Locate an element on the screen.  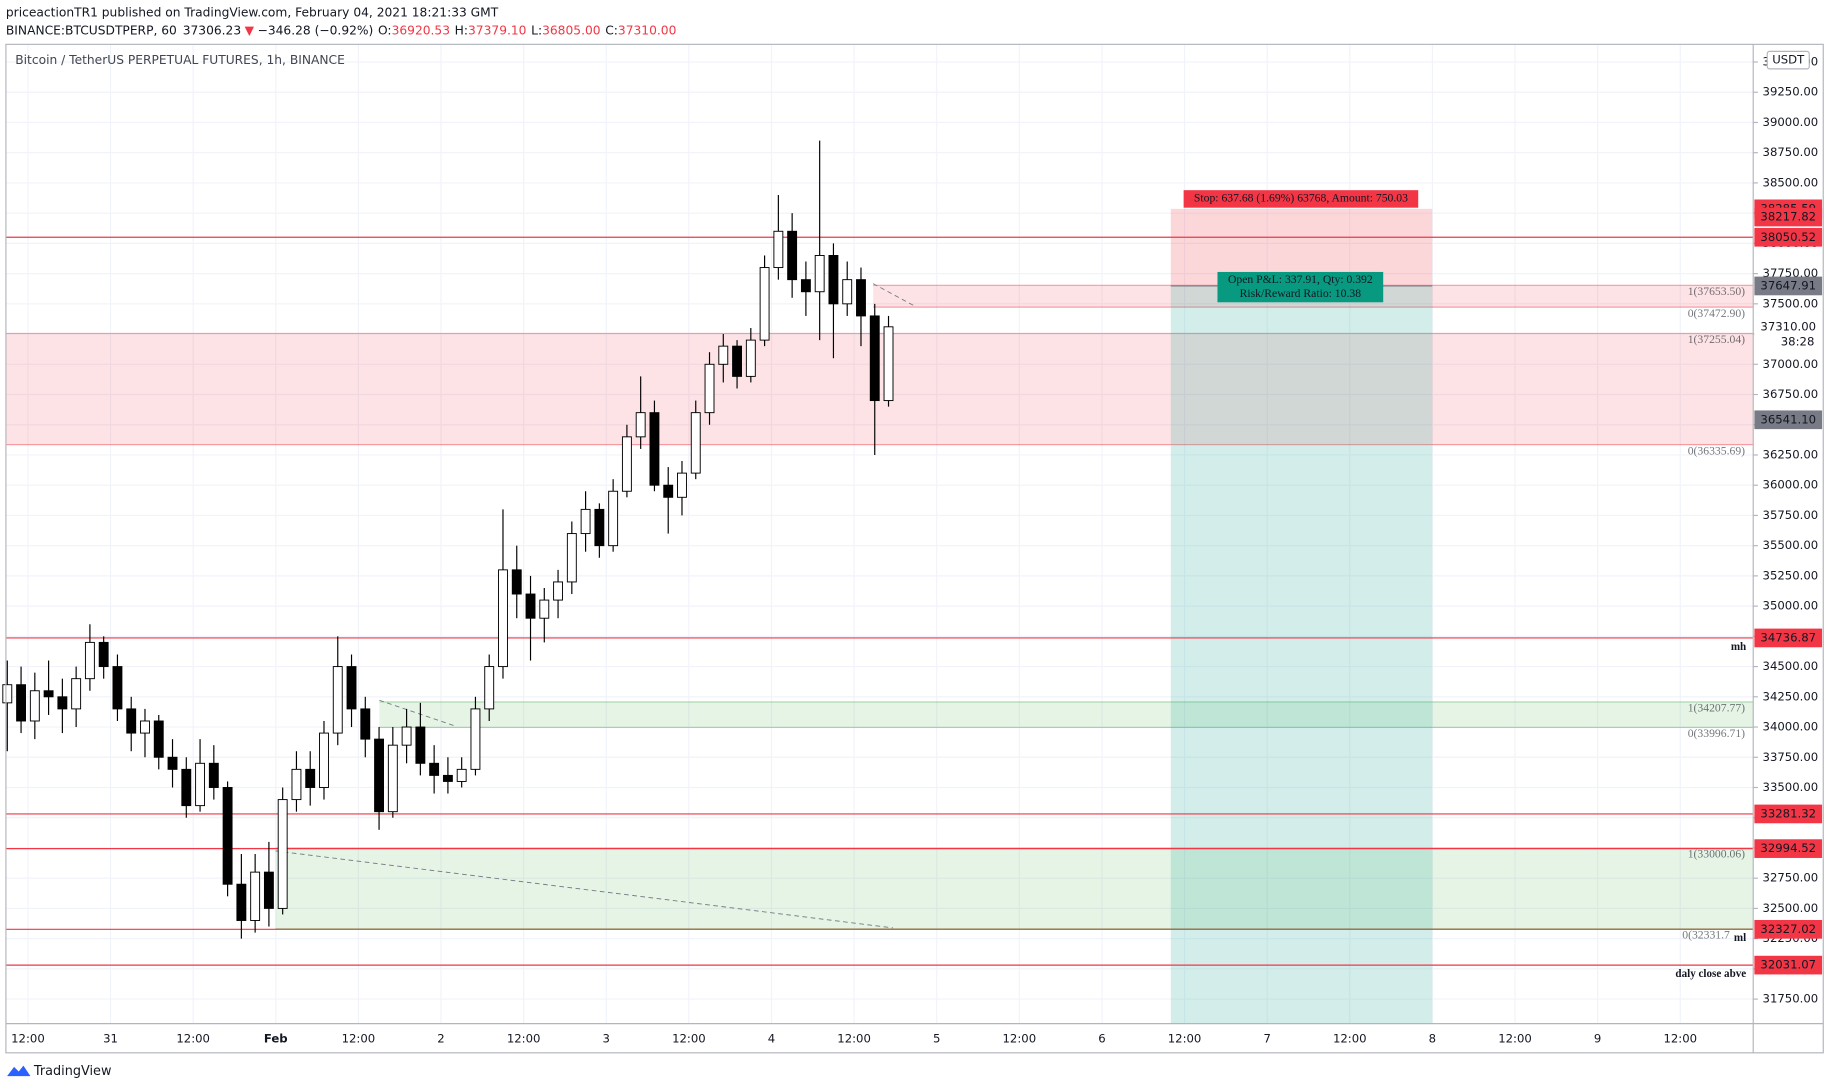
last-price: 37306.23 is located at coordinates (212, 30).